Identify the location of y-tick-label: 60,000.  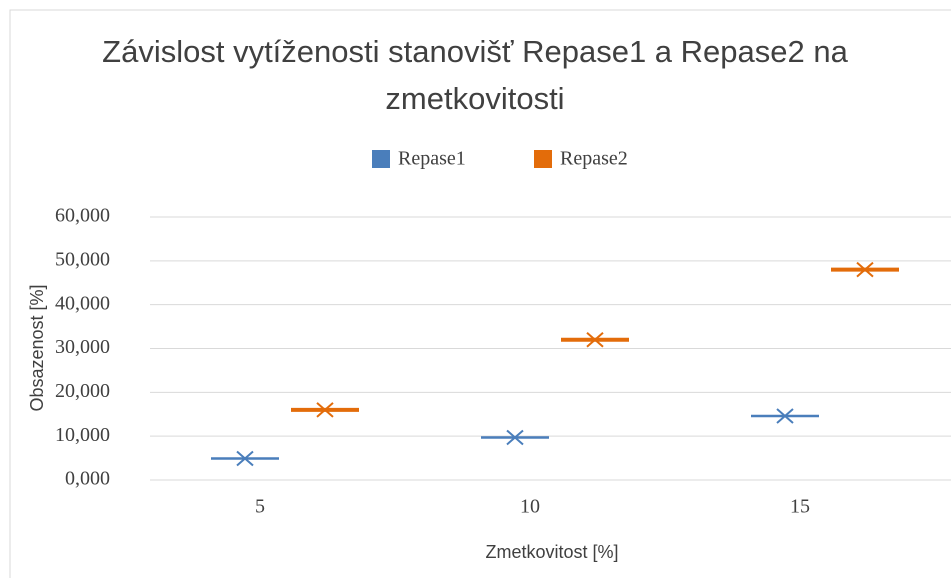
(82, 216).